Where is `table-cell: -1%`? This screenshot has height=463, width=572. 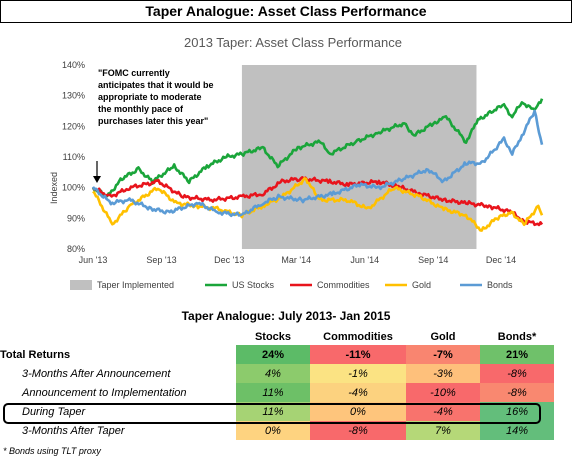
table-cell: -1% is located at coordinates (358, 373).